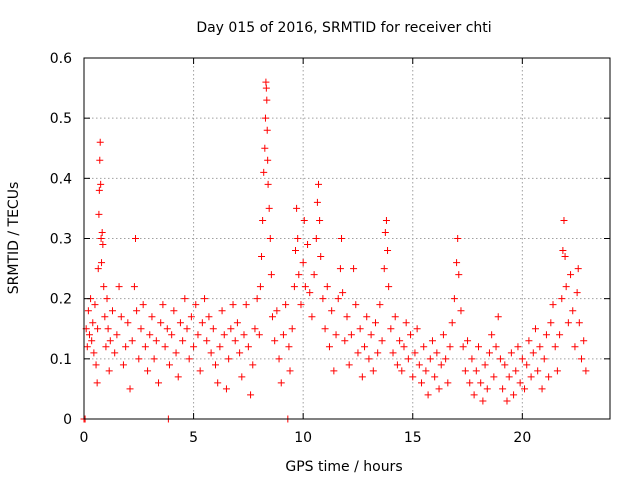 The height and width of the screenshot is (480, 640). What do you see at coordinates (193, 438) in the screenshot?
I see `x-tick-label: 5` at bounding box center [193, 438].